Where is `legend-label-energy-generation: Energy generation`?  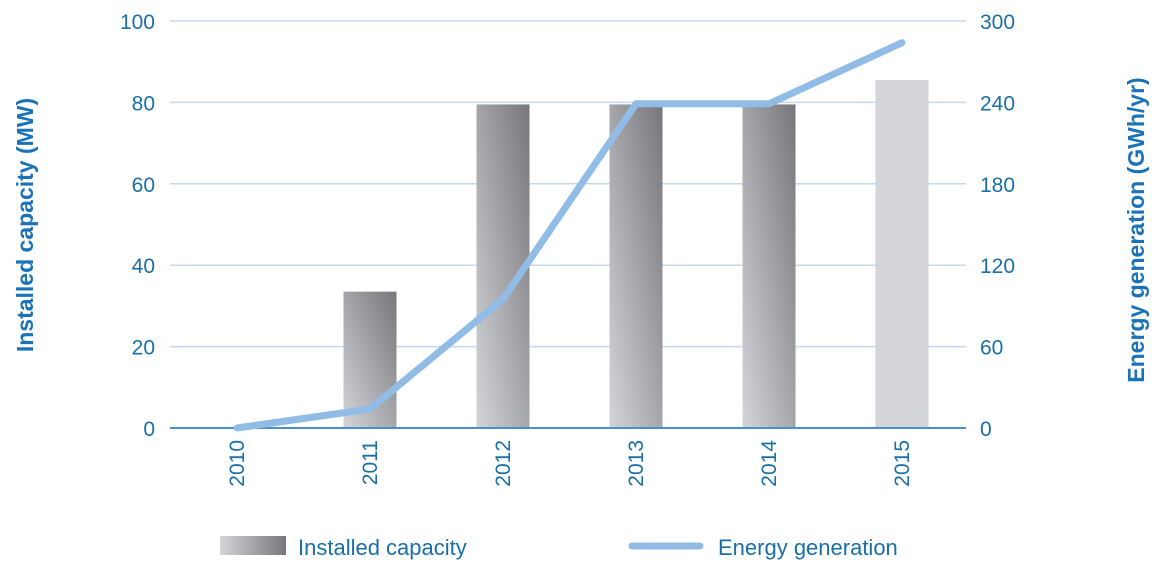
legend-label-energy-generation: Energy generation is located at coordinates (808, 547).